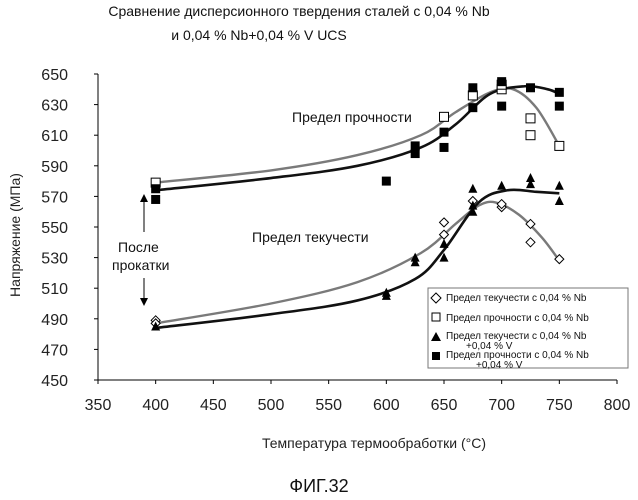 The image size is (638, 500). Describe the element at coordinates (54, 289) in the screenshot. I see `y-tick-label: 510` at that location.